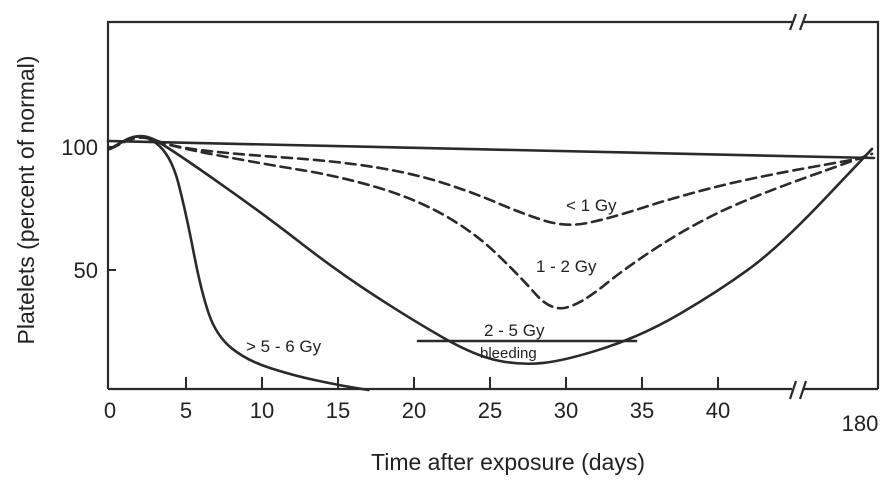 This screenshot has height=484, width=892. Describe the element at coordinates (591, 205) in the screenshot. I see `label-less-than-1-gy: < 1 Gy` at that location.